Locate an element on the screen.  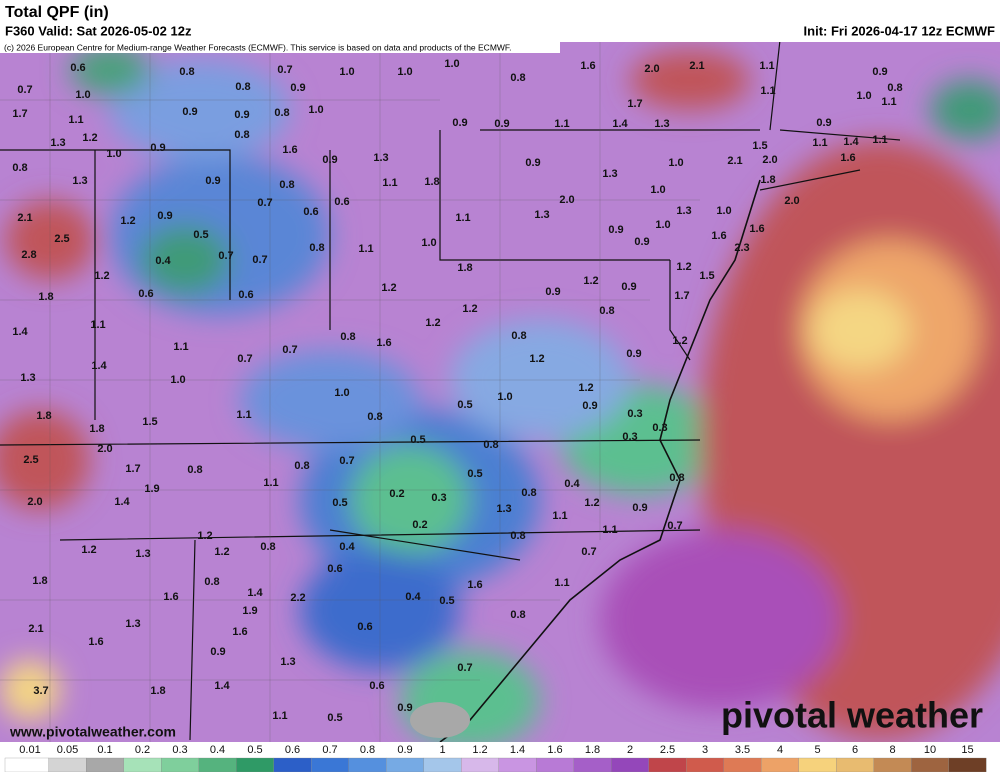
credit-background is located at coordinates (280, 47).